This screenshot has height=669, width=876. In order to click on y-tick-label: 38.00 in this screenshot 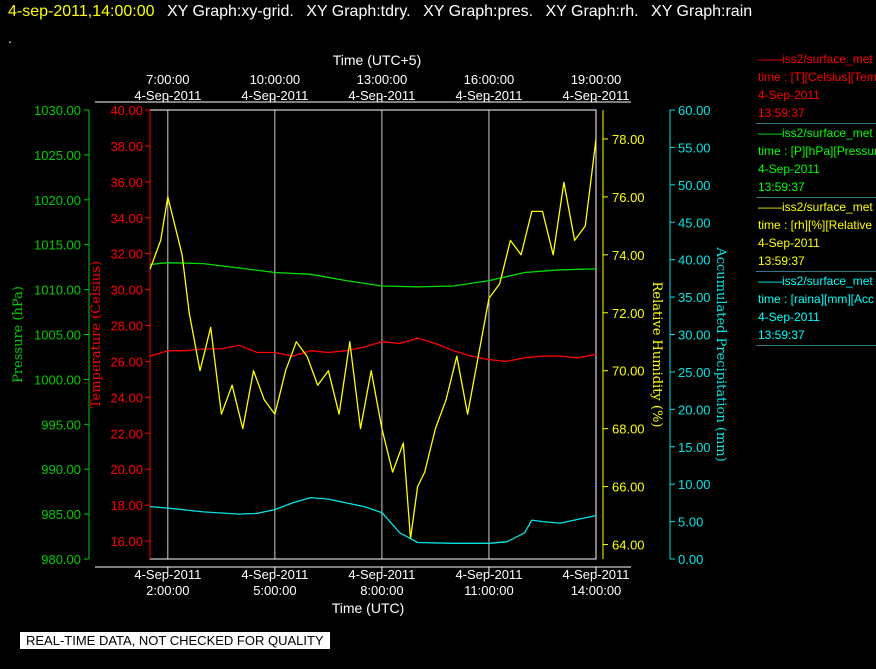, I will do `click(126, 146)`.